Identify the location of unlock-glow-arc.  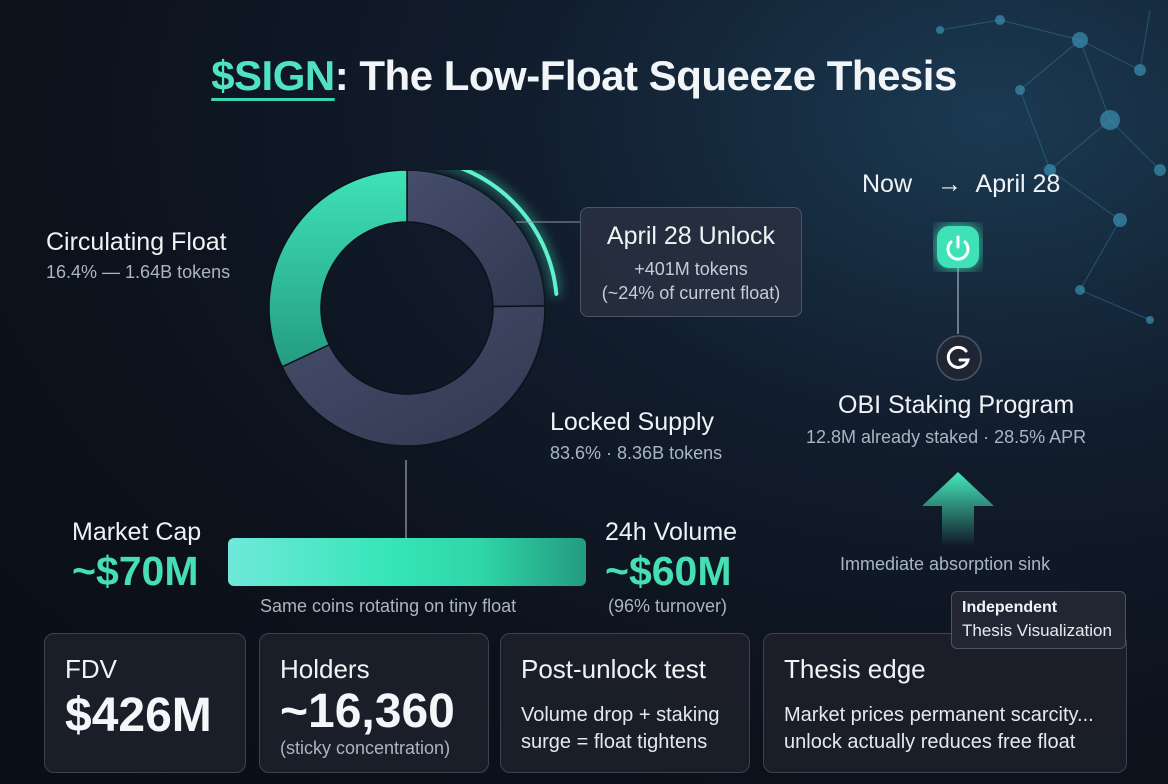
(509, 233).